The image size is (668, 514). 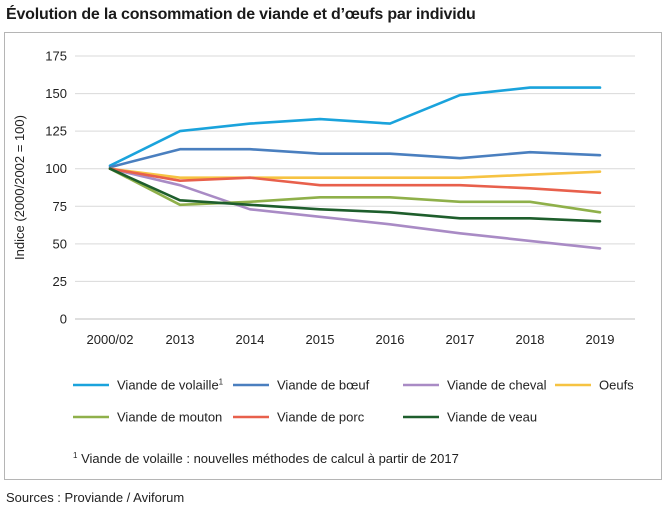 I want to click on legend-label: Viande de cheval, so click(x=497, y=385).